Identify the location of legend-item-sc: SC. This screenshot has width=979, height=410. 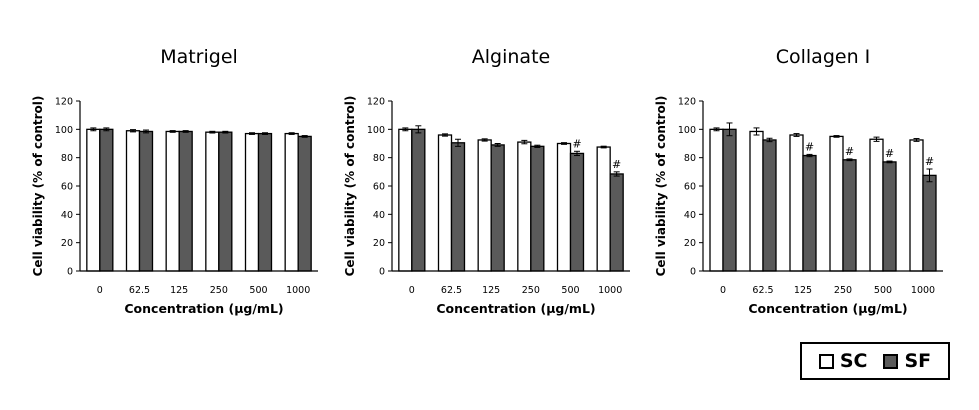
(843, 361).